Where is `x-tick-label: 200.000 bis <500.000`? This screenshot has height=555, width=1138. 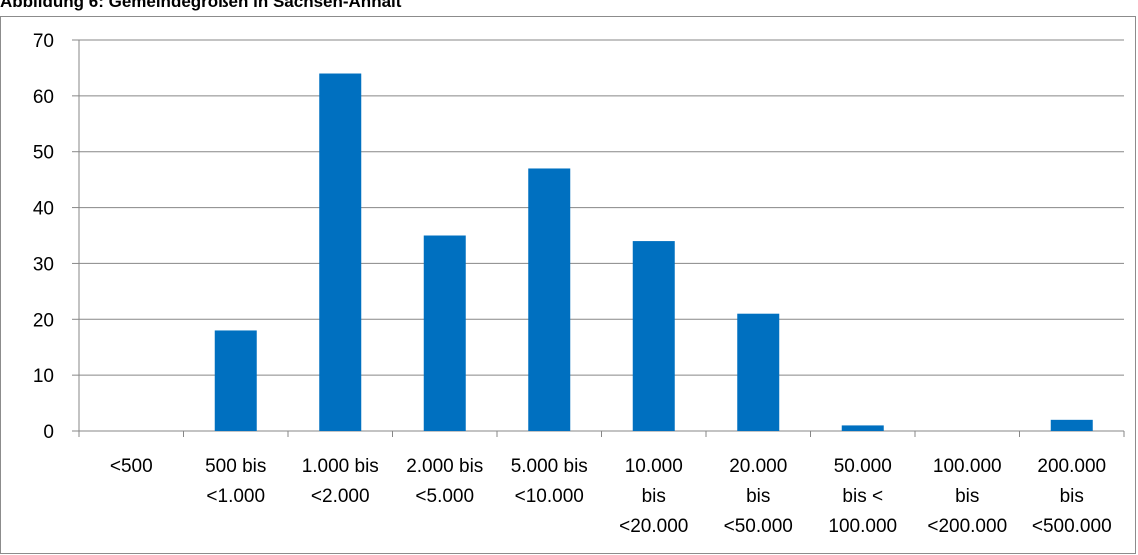 x-tick-label: 200.000 bis <500.000 is located at coordinates (1072, 496).